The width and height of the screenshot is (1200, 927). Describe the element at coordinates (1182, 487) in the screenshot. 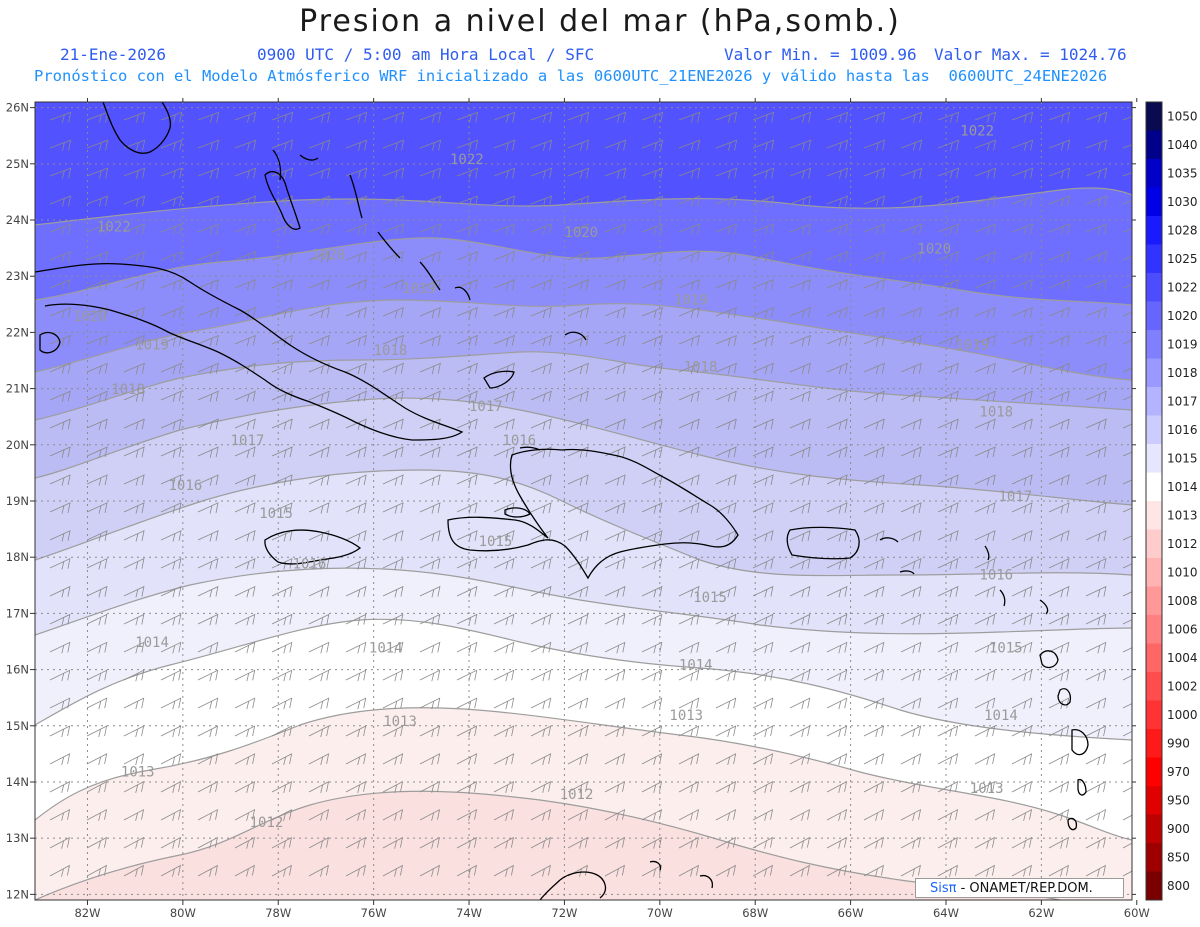

I see `legend-label: 1014` at that location.